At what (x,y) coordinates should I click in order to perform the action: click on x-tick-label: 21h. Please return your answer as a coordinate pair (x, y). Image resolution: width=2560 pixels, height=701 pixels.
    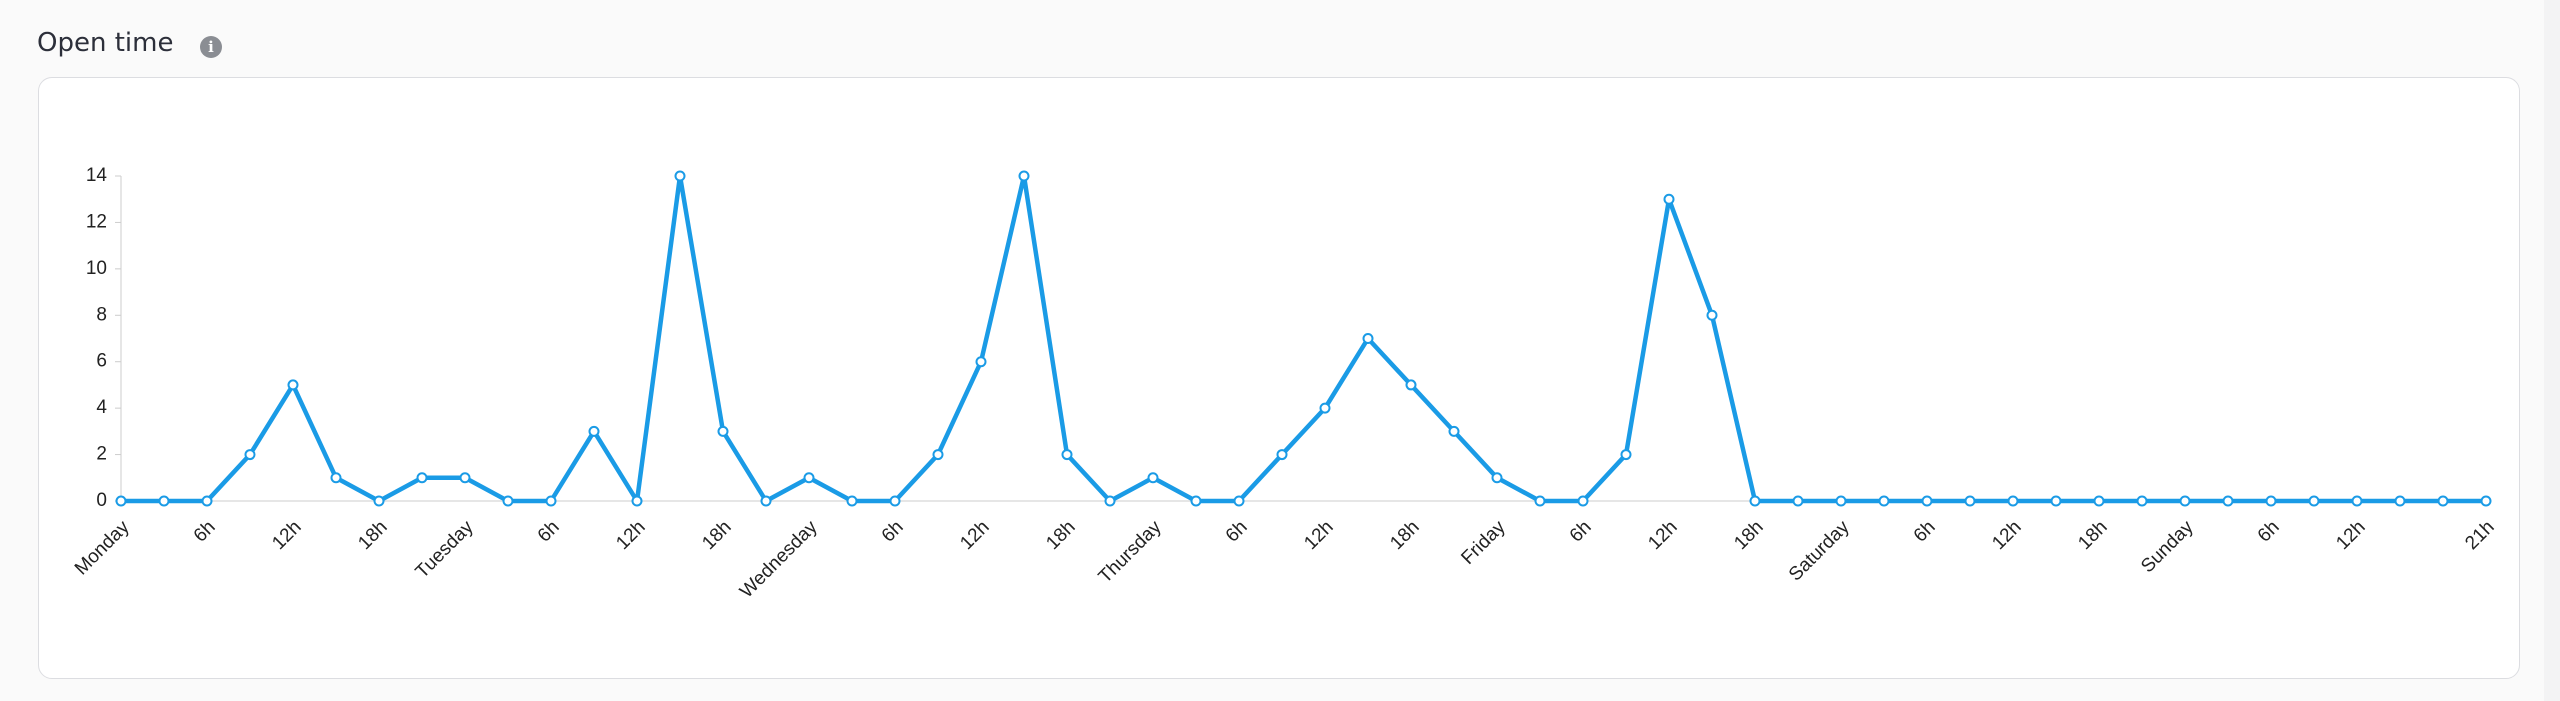
    Looking at the image, I should click on (2479, 535).